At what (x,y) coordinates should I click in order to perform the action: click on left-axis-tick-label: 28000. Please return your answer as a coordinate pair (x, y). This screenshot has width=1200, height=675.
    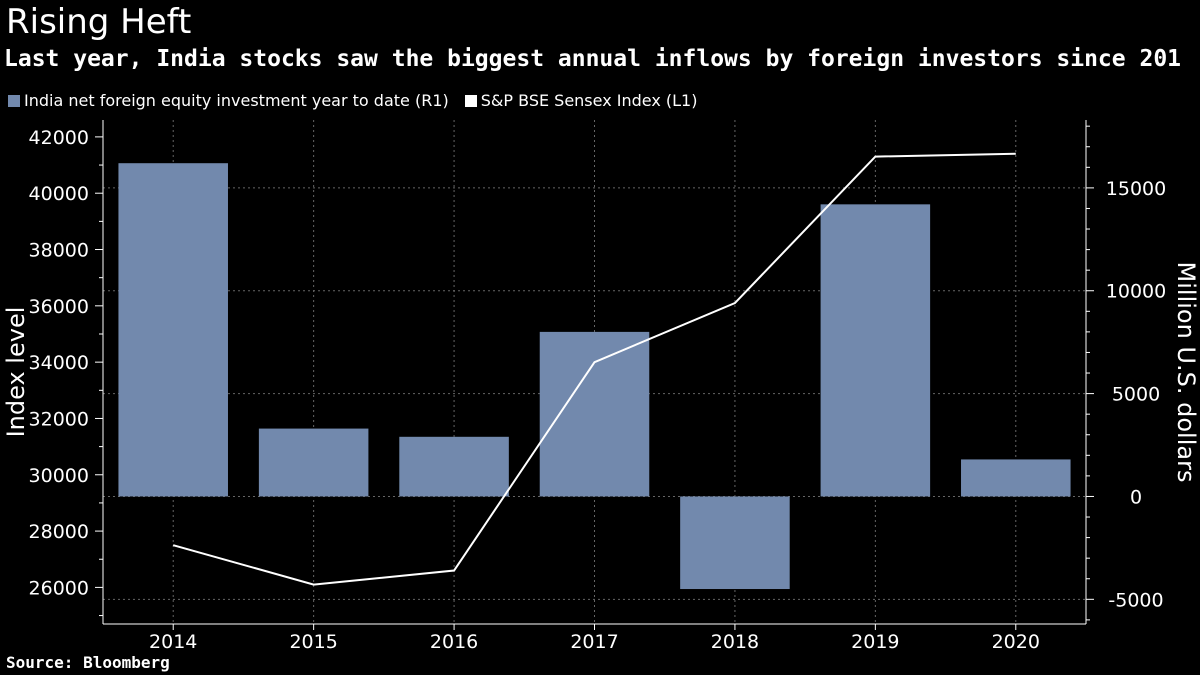
    Looking at the image, I should click on (59, 532).